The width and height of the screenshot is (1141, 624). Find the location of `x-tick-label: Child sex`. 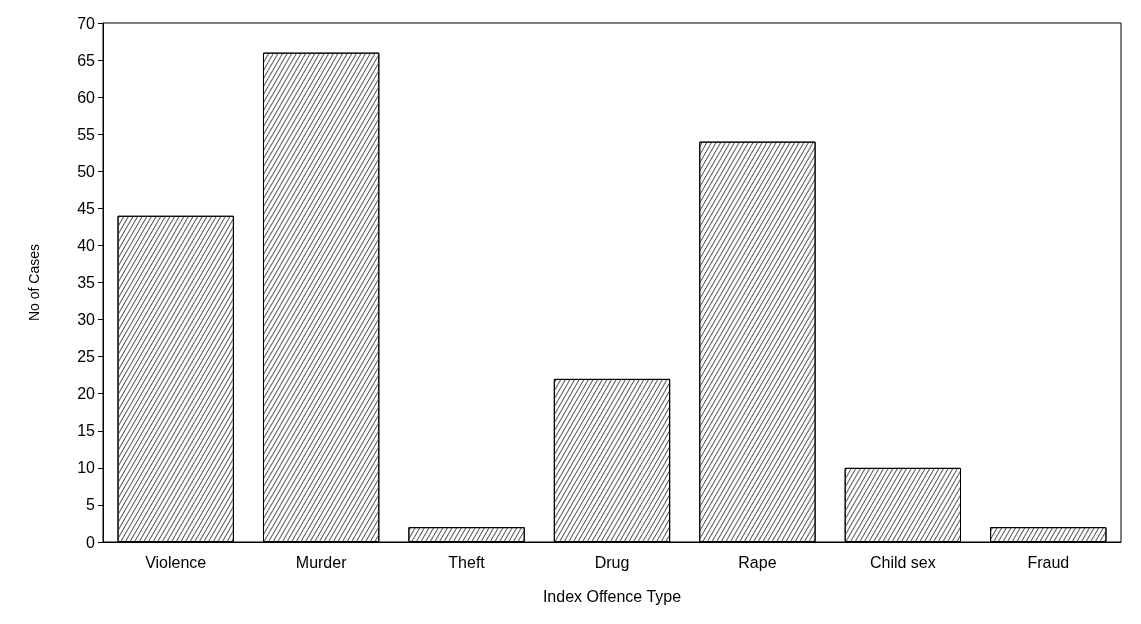

x-tick-label: Child sex is located at coordinates (902, 562).